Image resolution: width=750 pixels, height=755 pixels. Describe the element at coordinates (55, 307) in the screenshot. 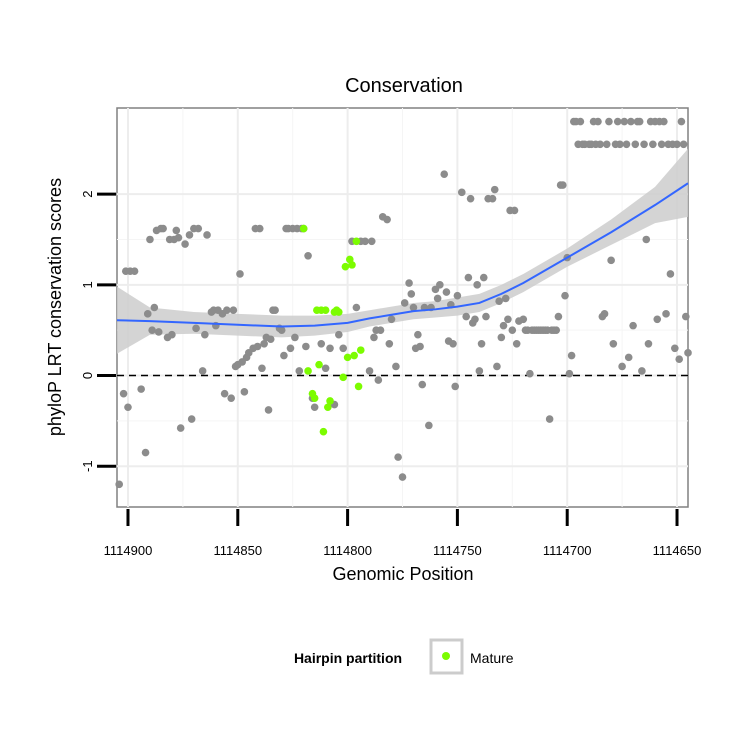

I see `y-axis-label: phyloP LRT conservation scores` at that location.